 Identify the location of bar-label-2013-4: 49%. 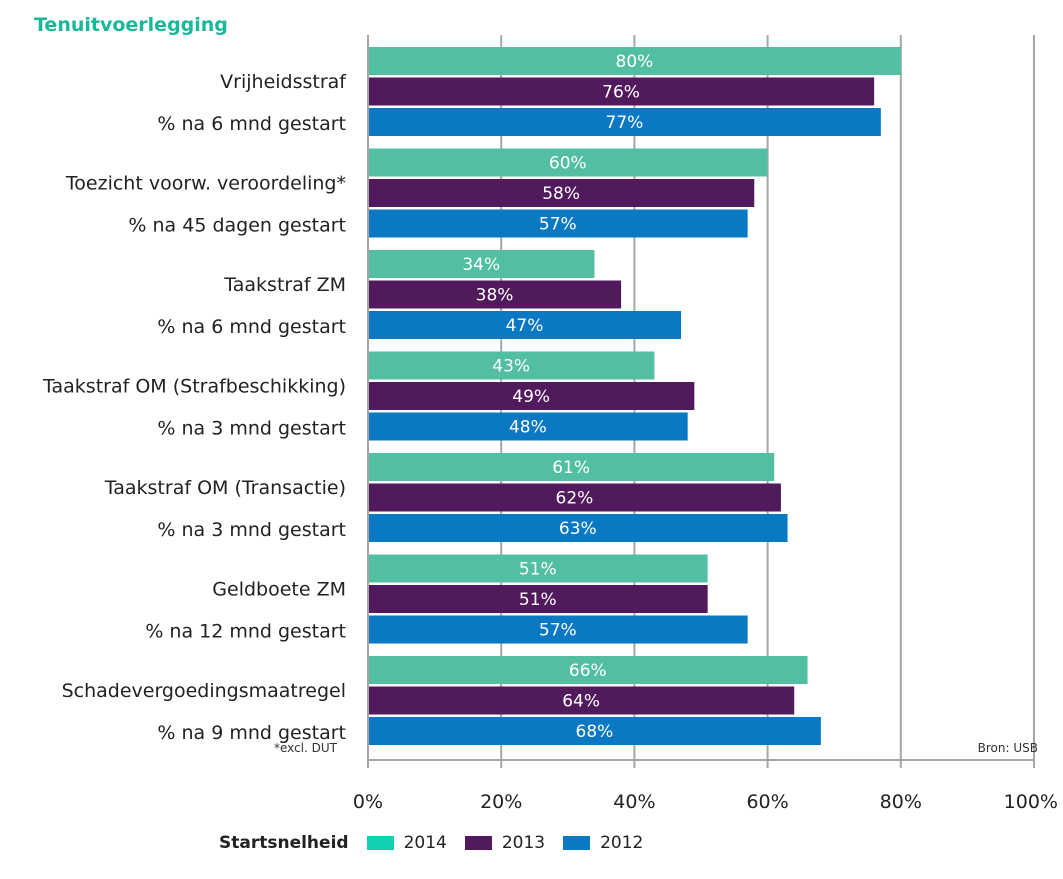
(531, 397).